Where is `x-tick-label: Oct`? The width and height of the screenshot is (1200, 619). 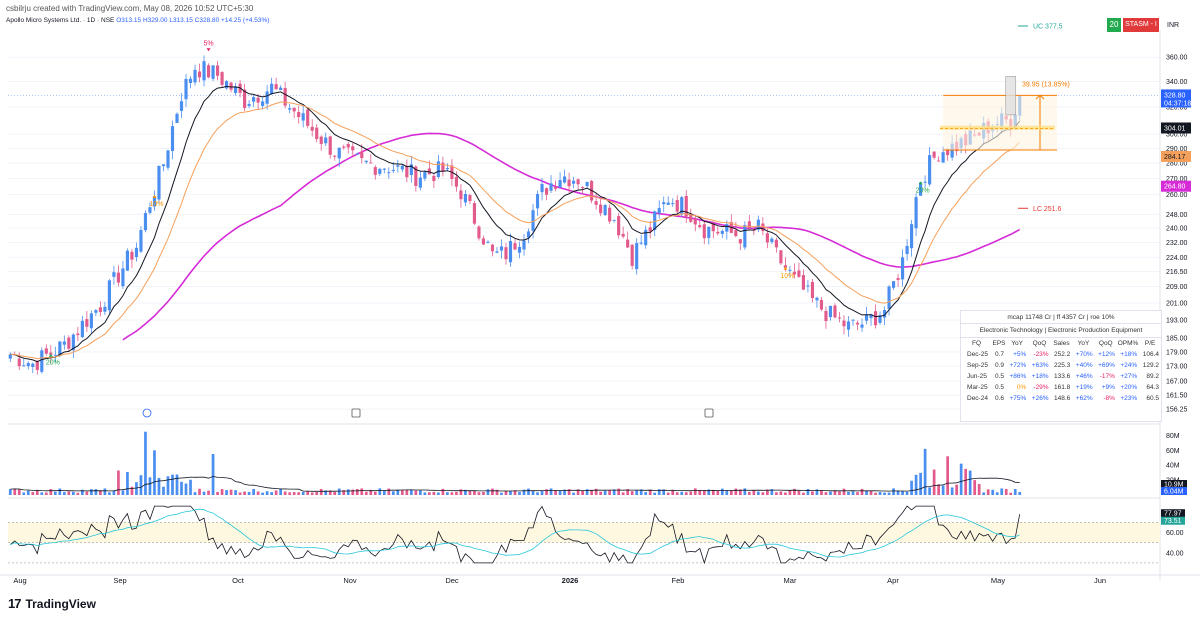
x-tick-label: Oct is located at coordinates (238, 580).